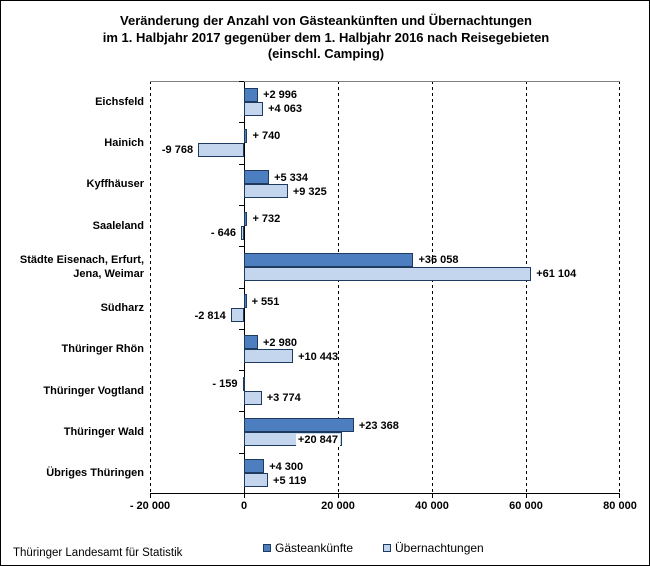  Describe the element at coordinates (338, 506) in the screenshot. I see `x-tick-label: 20 000` at that location.